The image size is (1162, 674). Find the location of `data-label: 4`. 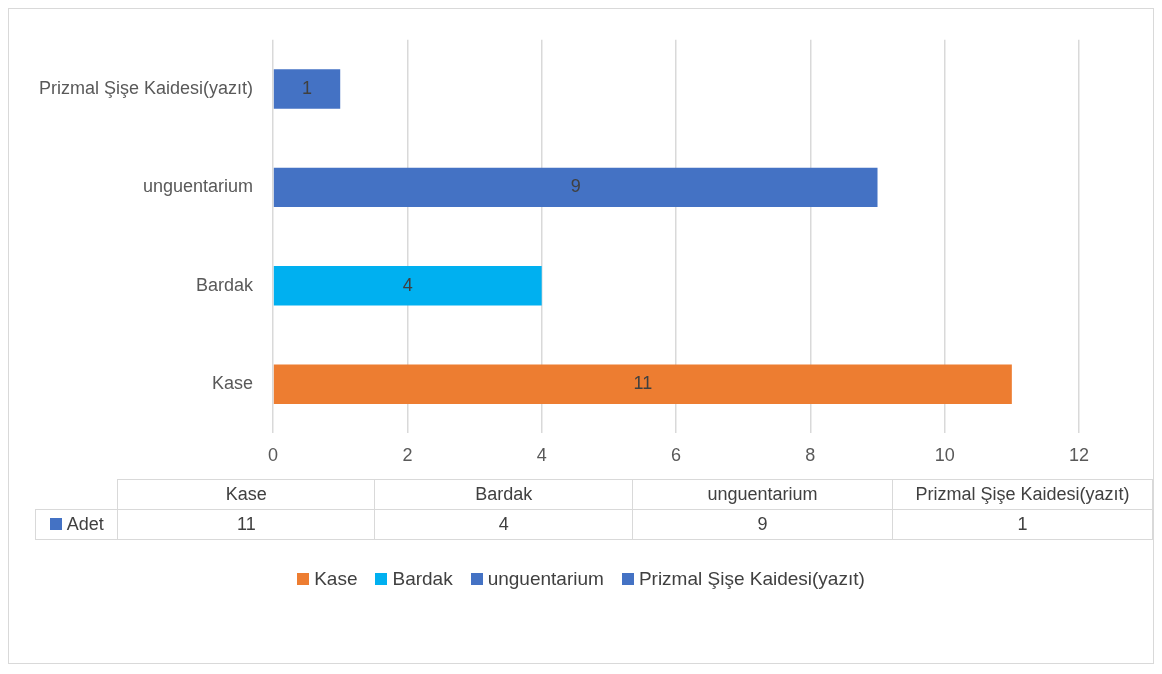

data-label: 4 is located at coordinates (407, 284).